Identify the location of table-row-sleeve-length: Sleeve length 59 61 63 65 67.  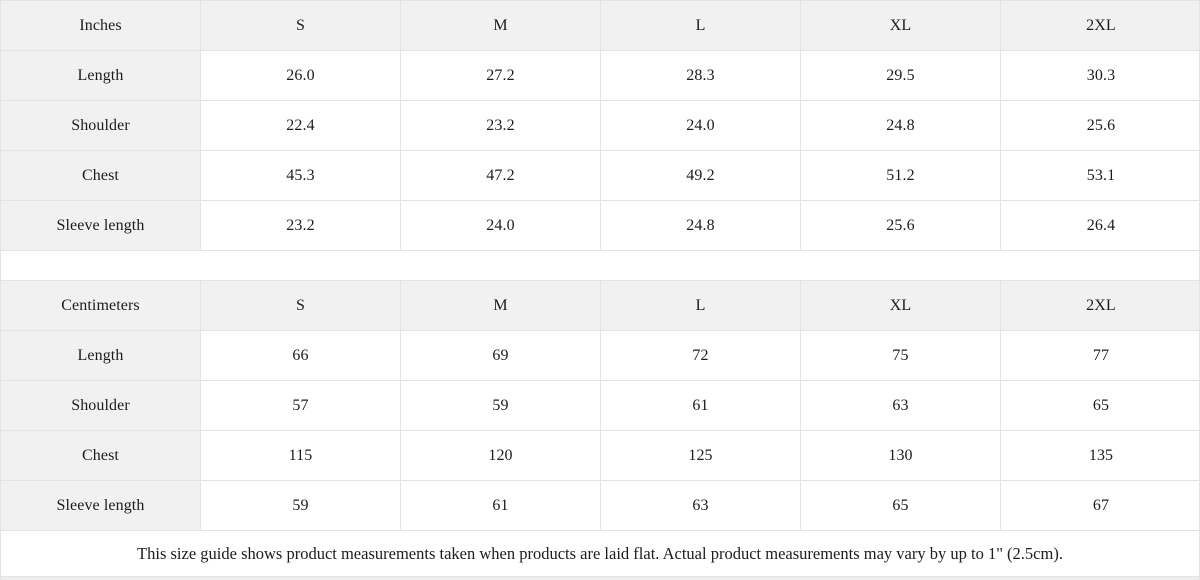
(600, 506).